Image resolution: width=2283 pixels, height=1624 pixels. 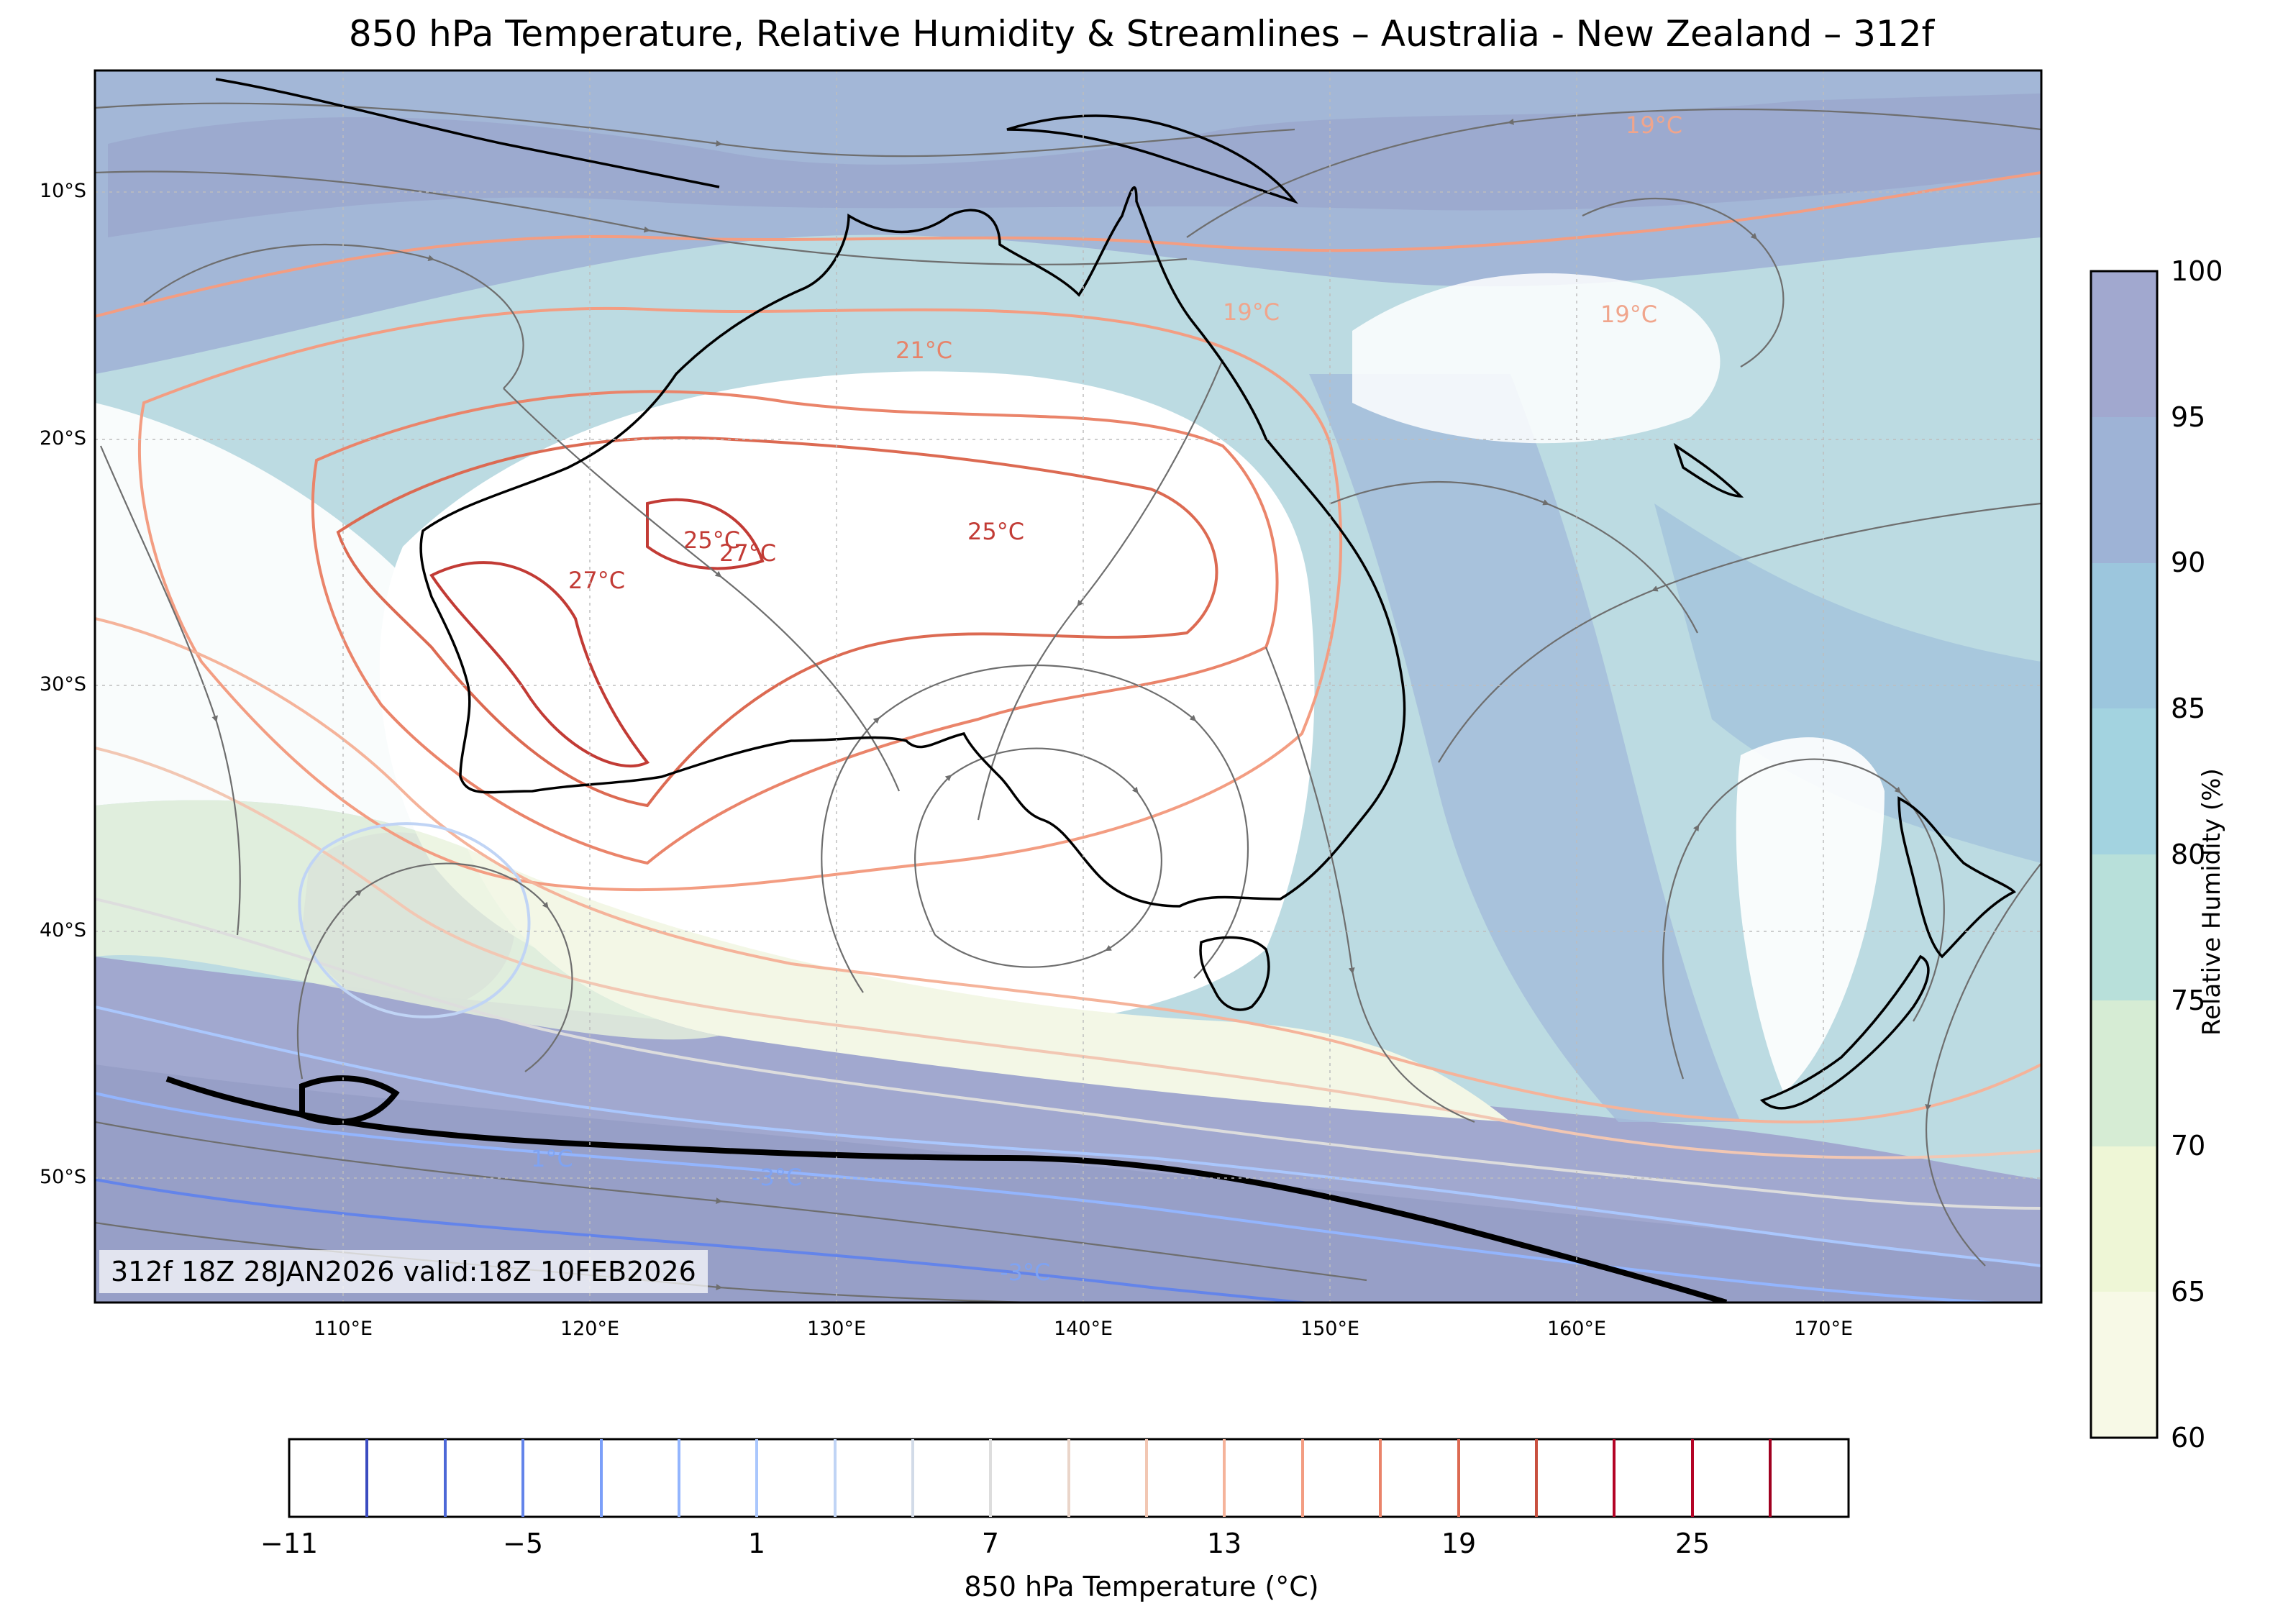 I want to click on dry-west-ocean, so click(x=281, y=626).